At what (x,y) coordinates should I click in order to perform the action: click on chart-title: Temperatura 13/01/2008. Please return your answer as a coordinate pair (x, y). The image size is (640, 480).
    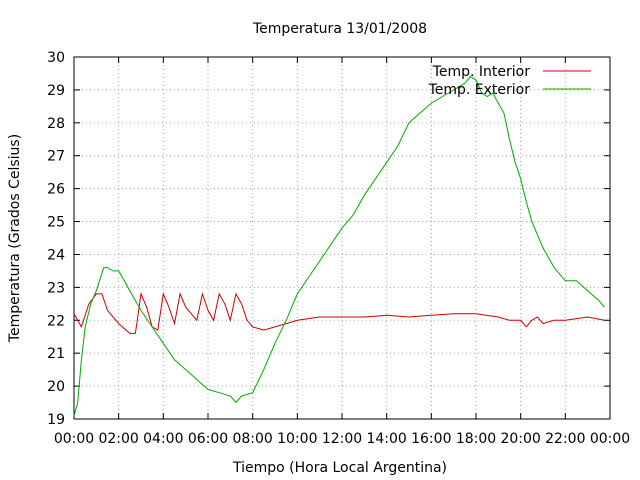
    Looking at the image, I should click on (339, 29).